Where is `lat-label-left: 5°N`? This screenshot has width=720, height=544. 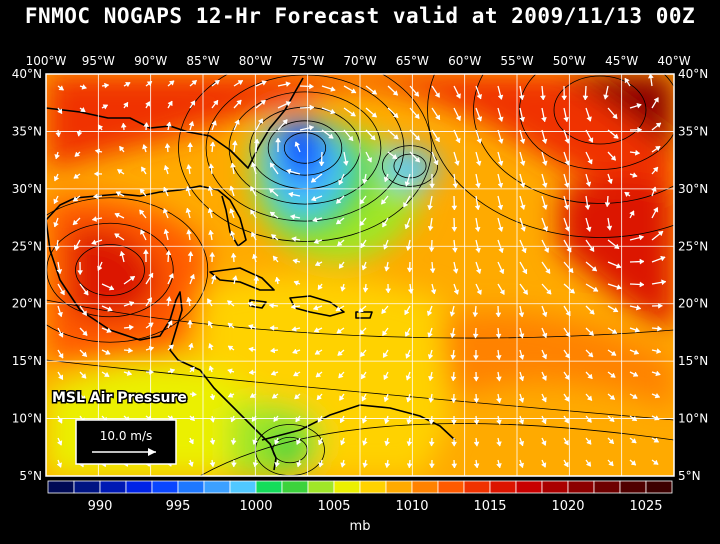
lat-label-left: 5°N is located at coordinates (30, 476).